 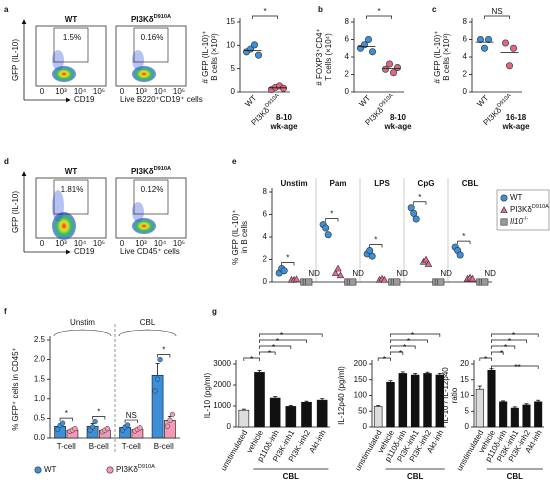 What do you see at coordinates (40, 359) in the screenshot?
I see `y-tick-label: 2.0` at bounding box center [40, 359].